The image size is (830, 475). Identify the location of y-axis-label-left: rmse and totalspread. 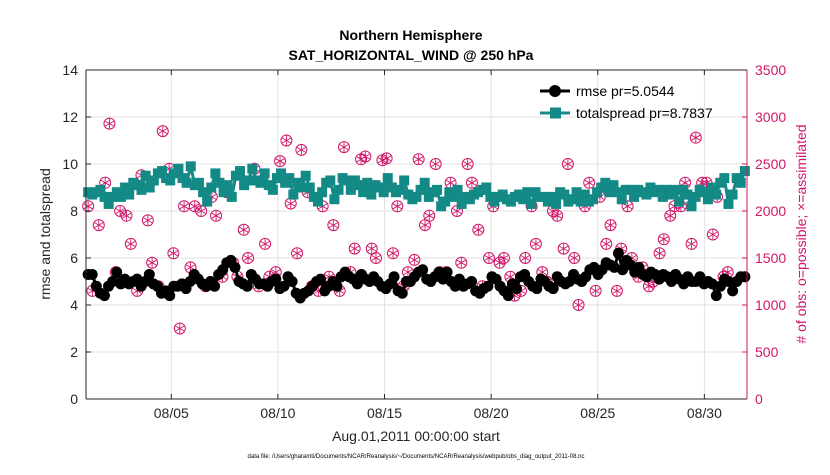
(45, 234).